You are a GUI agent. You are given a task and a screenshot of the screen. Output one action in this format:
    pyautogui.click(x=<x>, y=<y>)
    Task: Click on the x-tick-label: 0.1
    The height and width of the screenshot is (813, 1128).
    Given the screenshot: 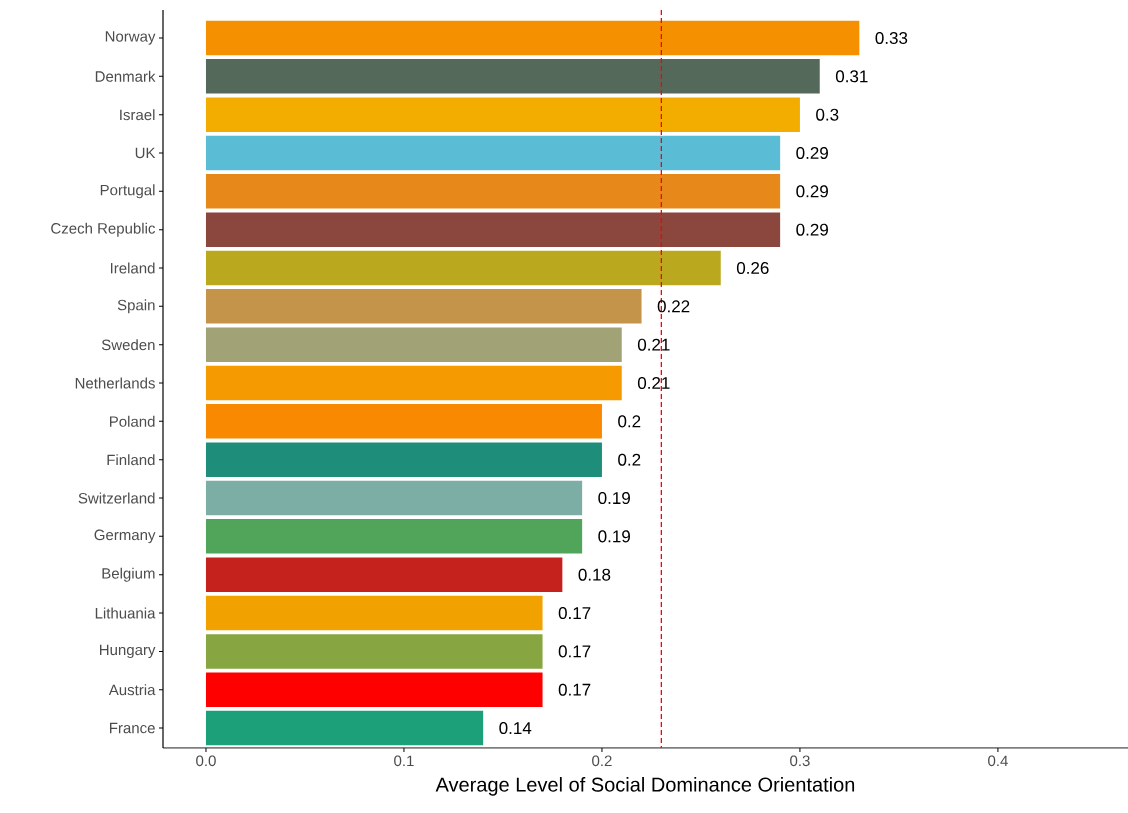 What is the action you would take?
    pyautogui.click(x=404, y=761)
    